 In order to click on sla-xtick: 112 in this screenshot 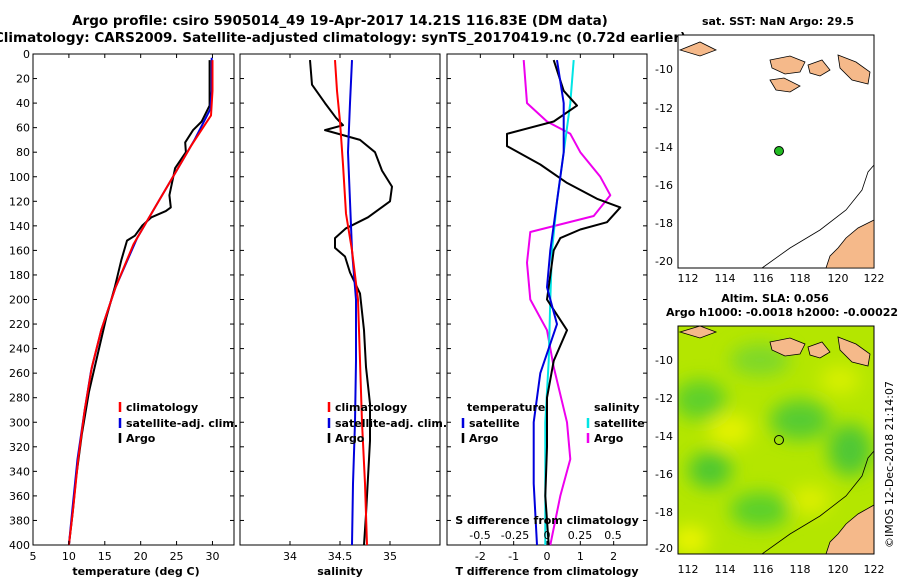, I will do `click(688, 569)`.